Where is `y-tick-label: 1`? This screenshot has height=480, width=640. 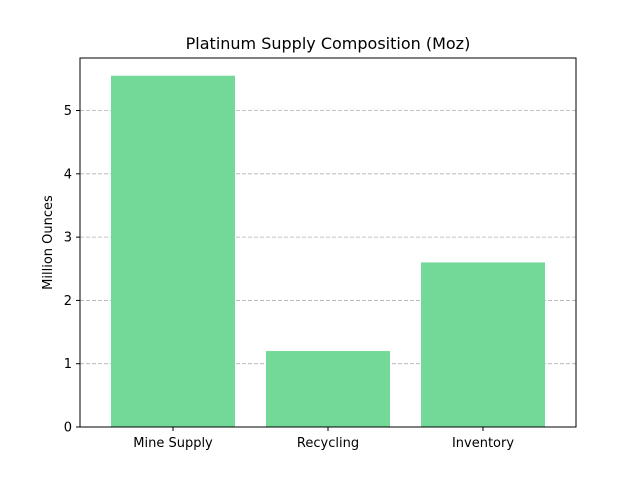 y-tick-label: 1 is located at coordinates (68, 364).